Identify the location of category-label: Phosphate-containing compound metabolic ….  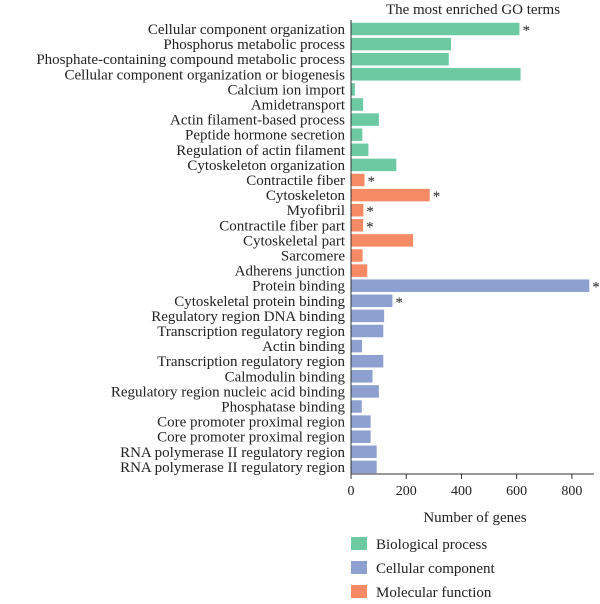
(190, 60).